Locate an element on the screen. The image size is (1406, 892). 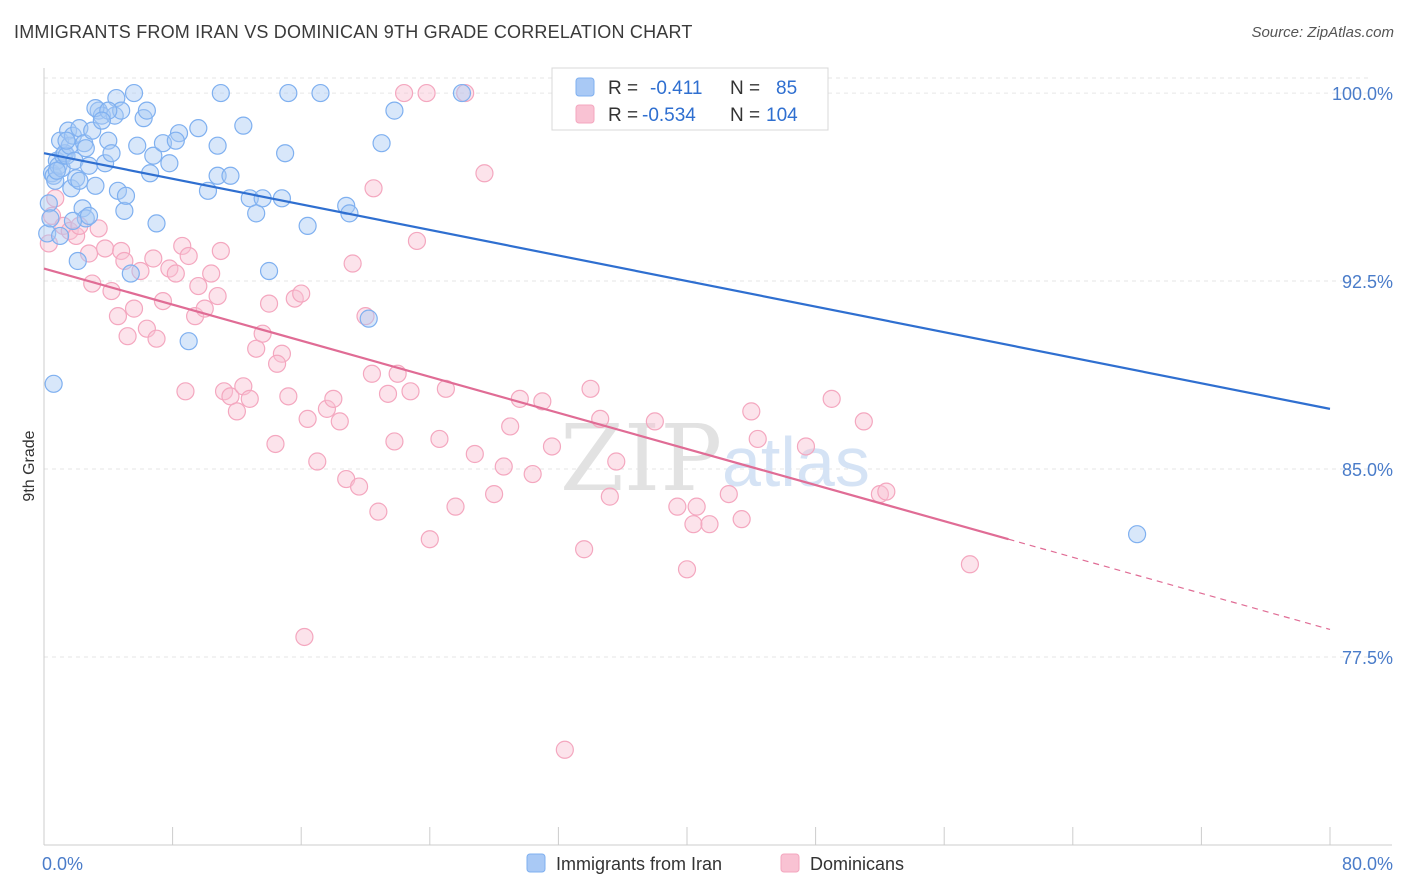
x-tick-labels: 0.0% 80.0% is located at coordinates (717, 864).